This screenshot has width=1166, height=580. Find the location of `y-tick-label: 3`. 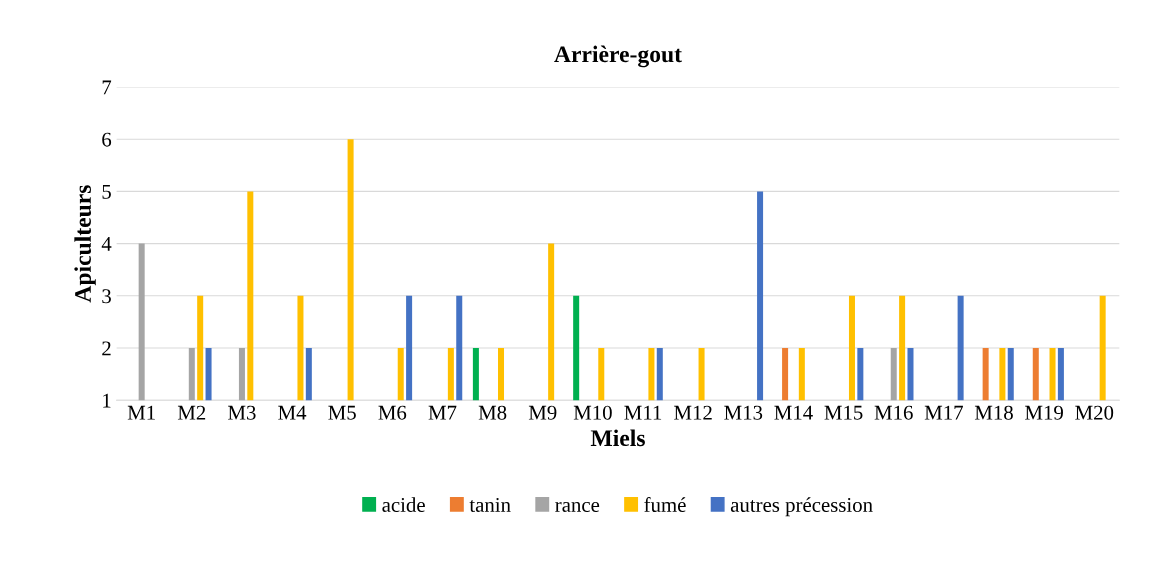

y-tick-label: 3 is located at coordinates (106, 296).